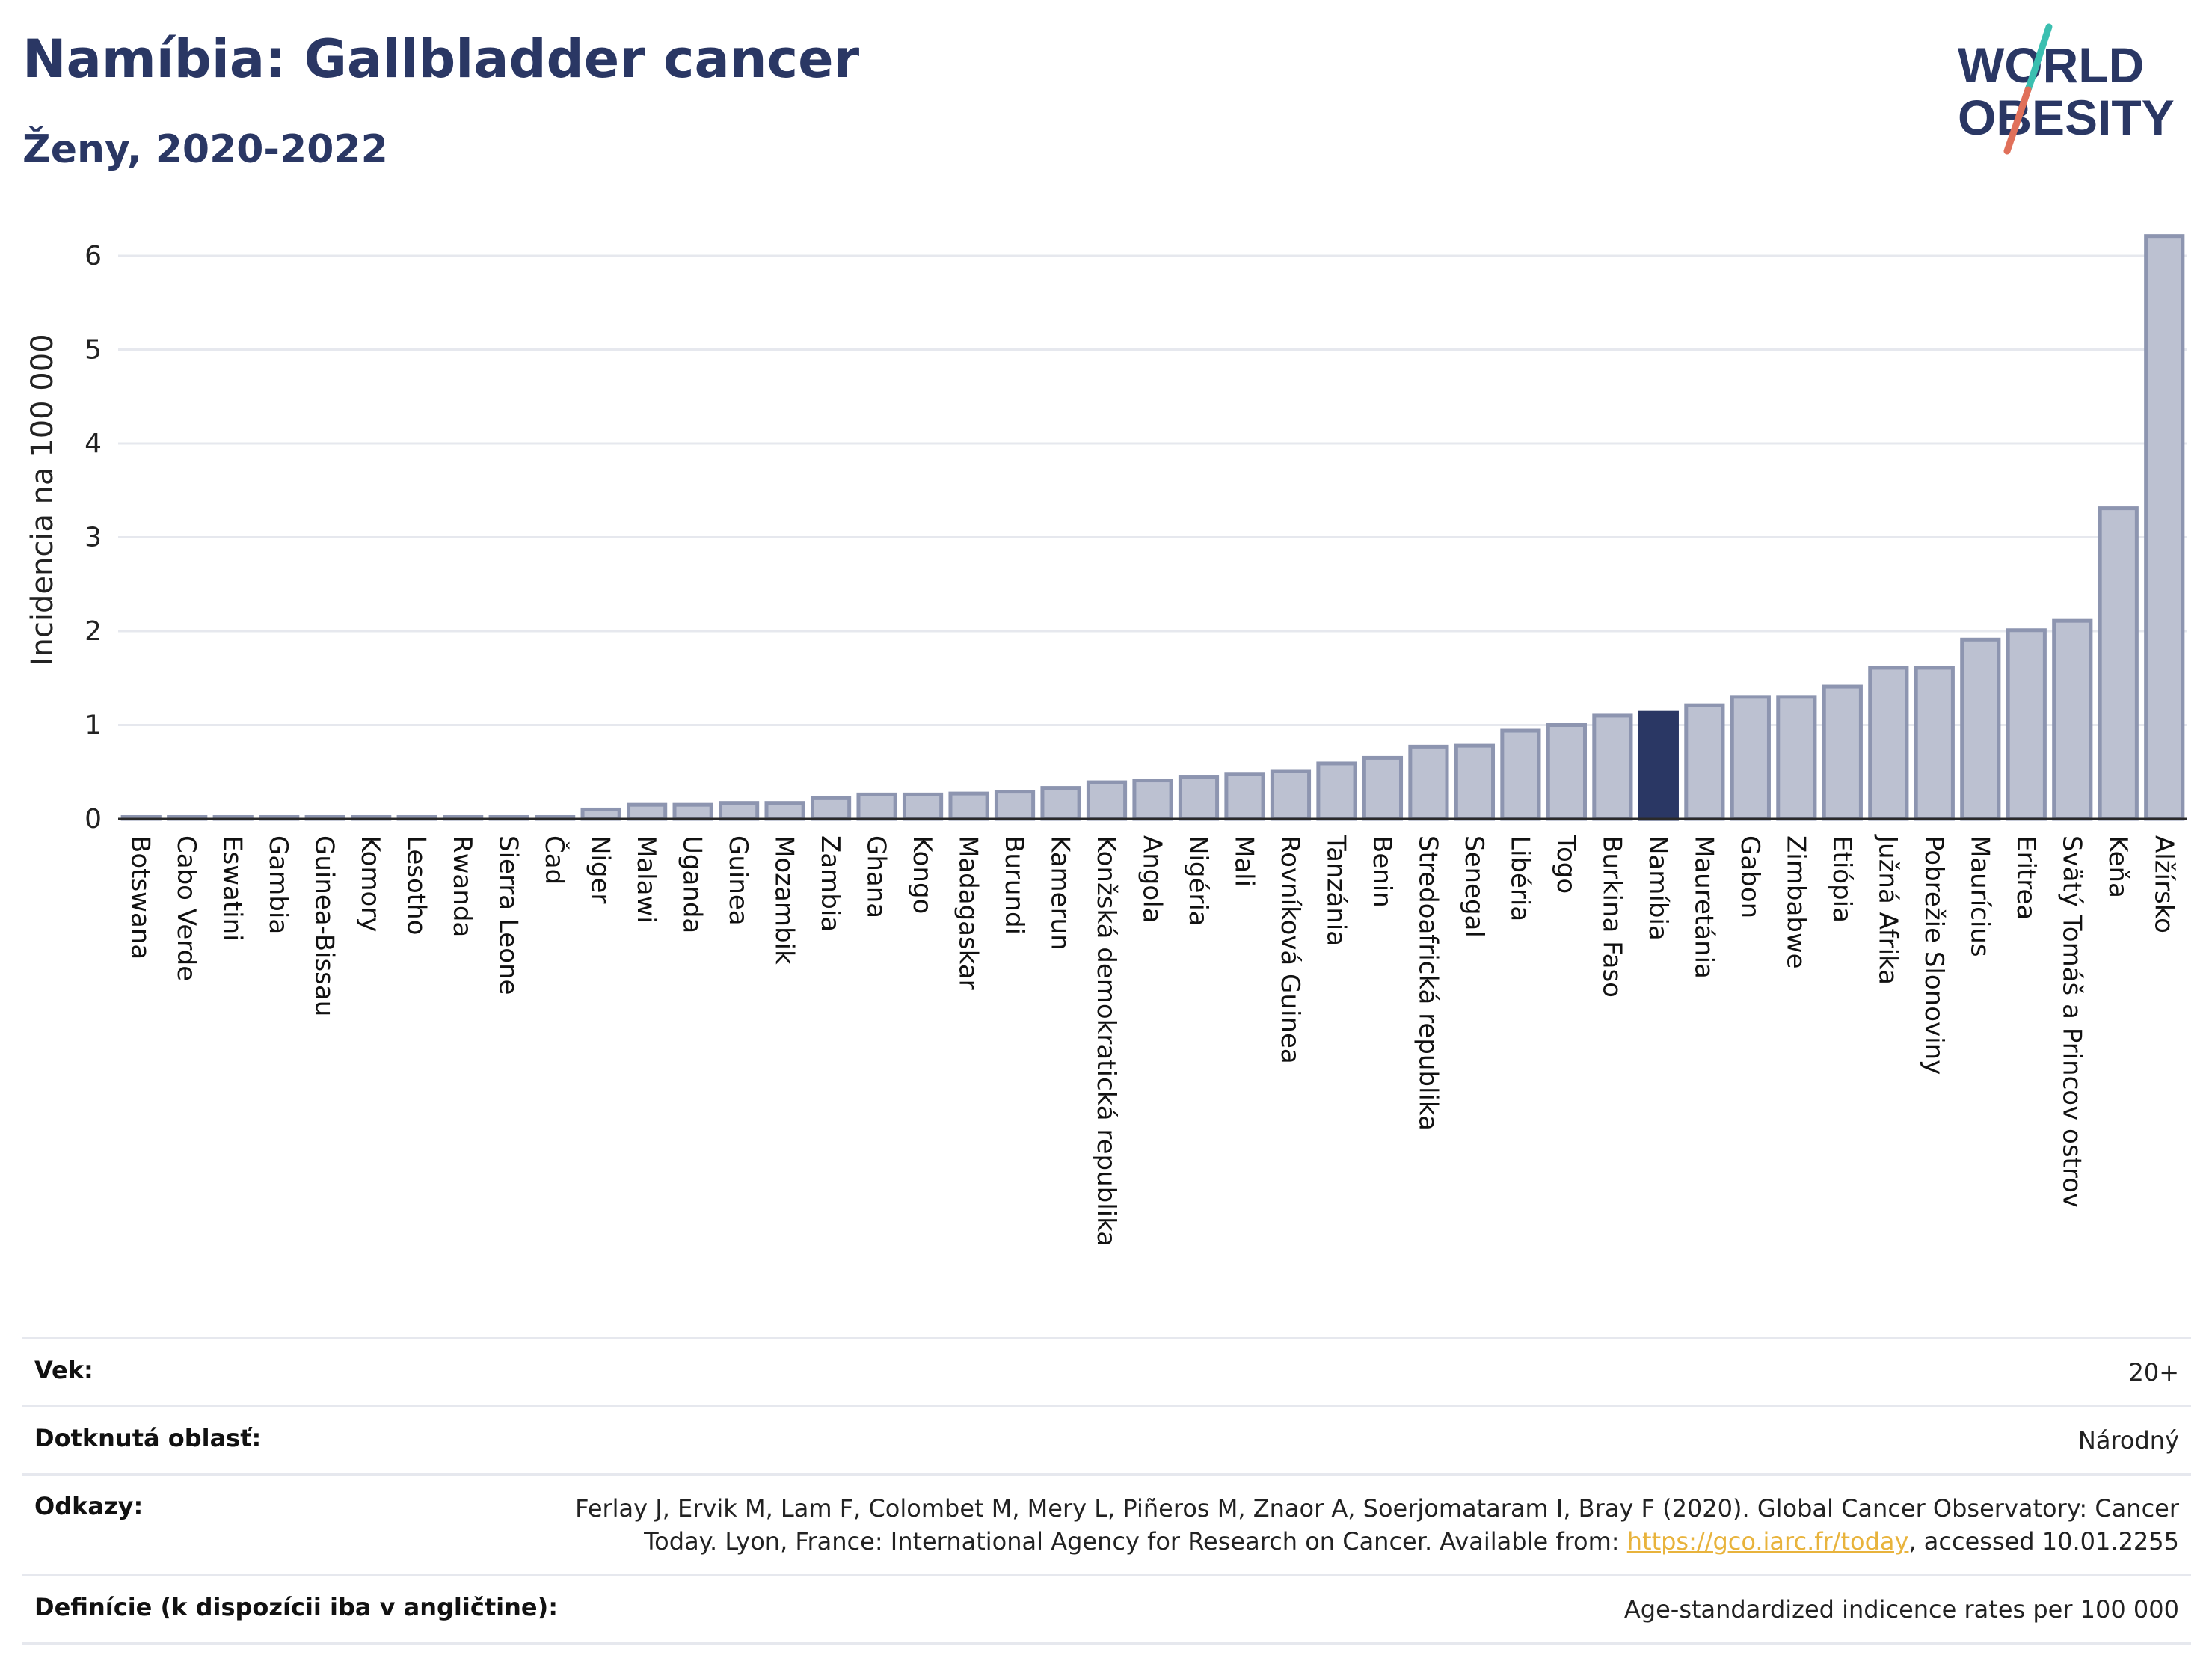 This screenshot has height=1655, width=2212. Describe the element at coordinates (1750, 876) in the screenshot. I see `x-tick-label: Gabon` at that location.